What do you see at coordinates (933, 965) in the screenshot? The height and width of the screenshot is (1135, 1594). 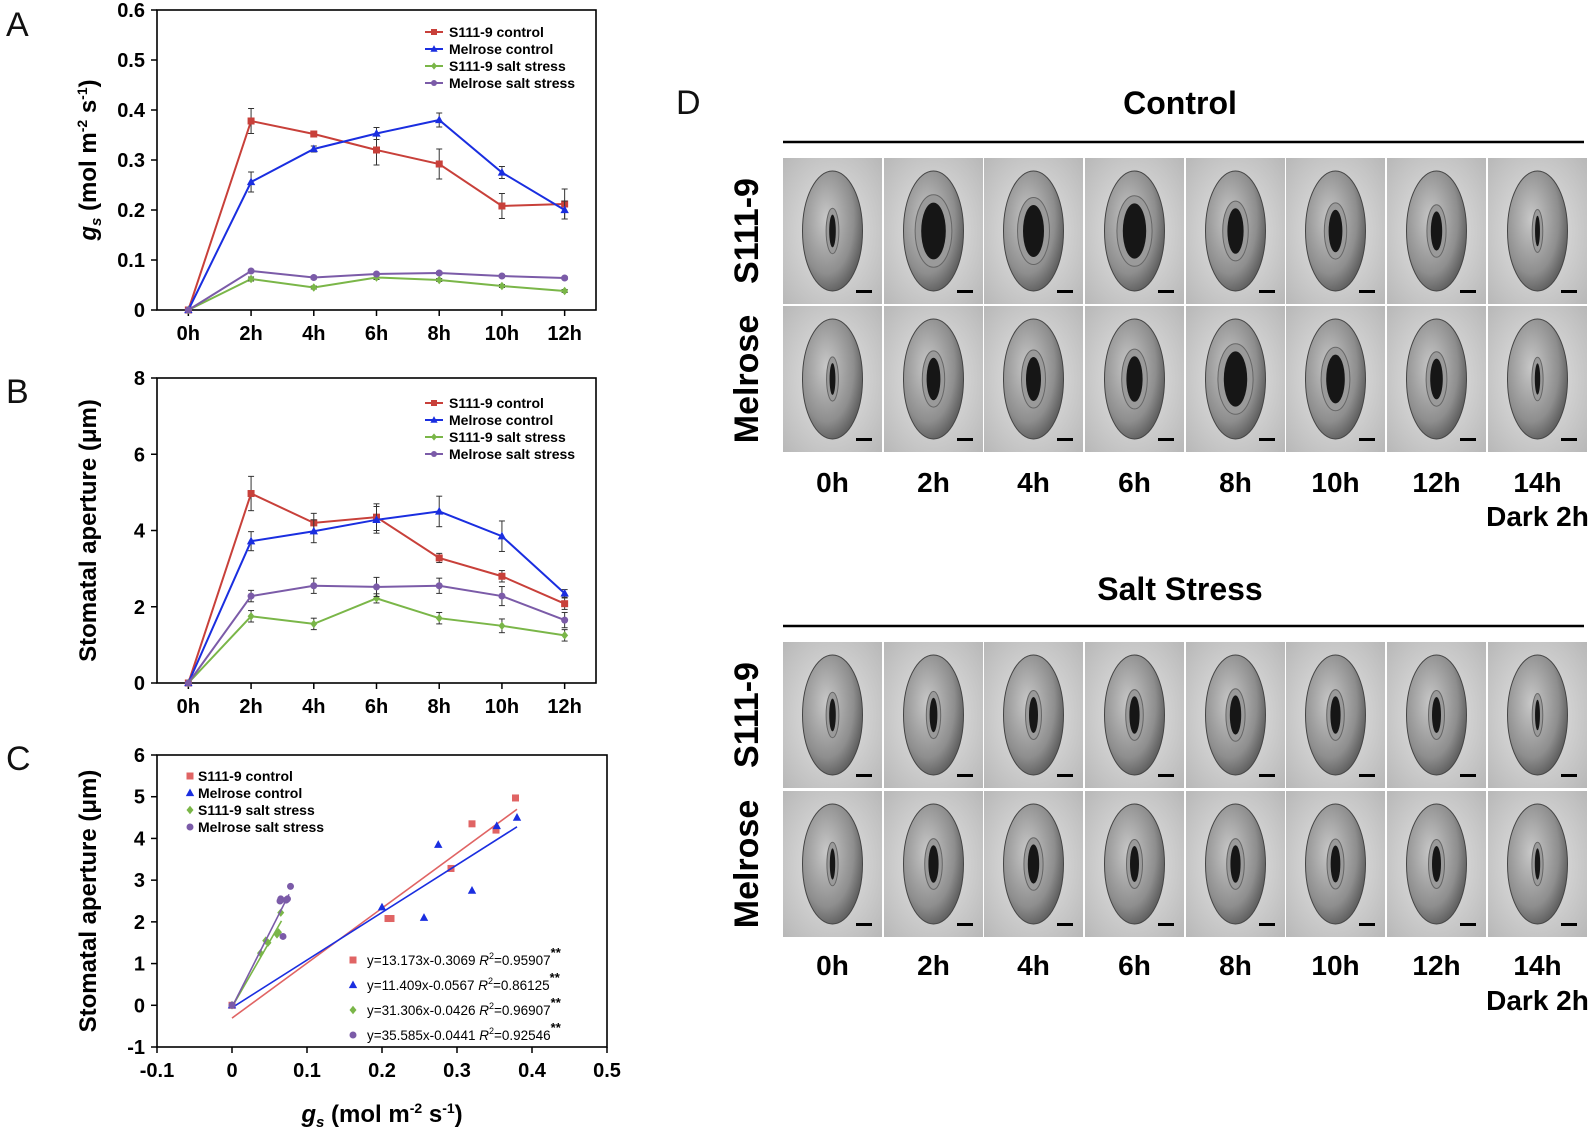 I see `time-label: 2h` at bounding box center [933, 965].